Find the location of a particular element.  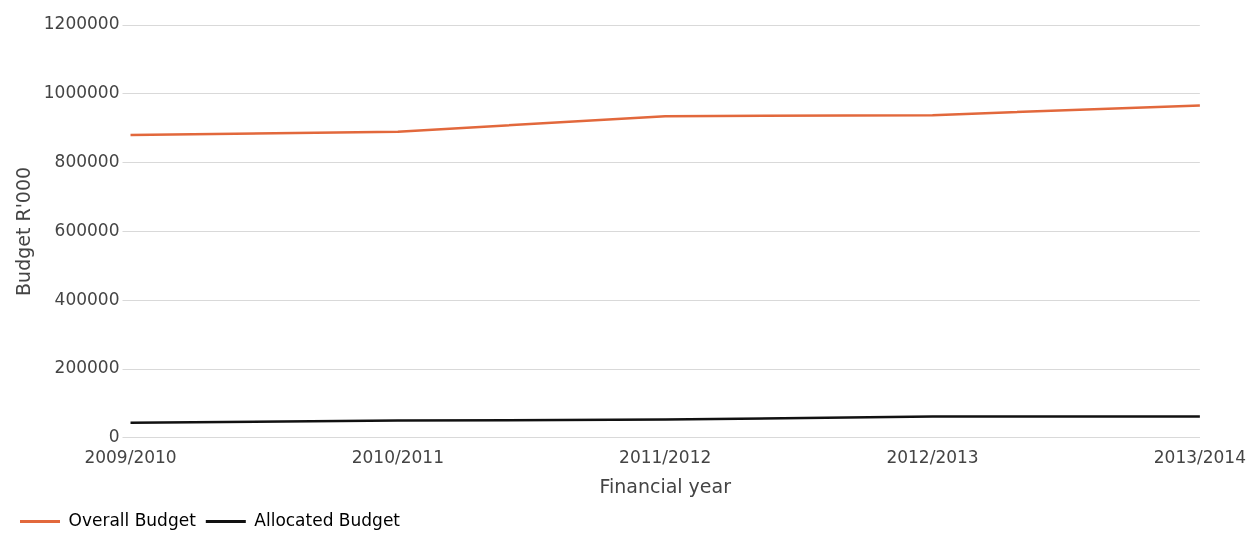

y-tick-label: 200000 is located at coordinates (87, 367).